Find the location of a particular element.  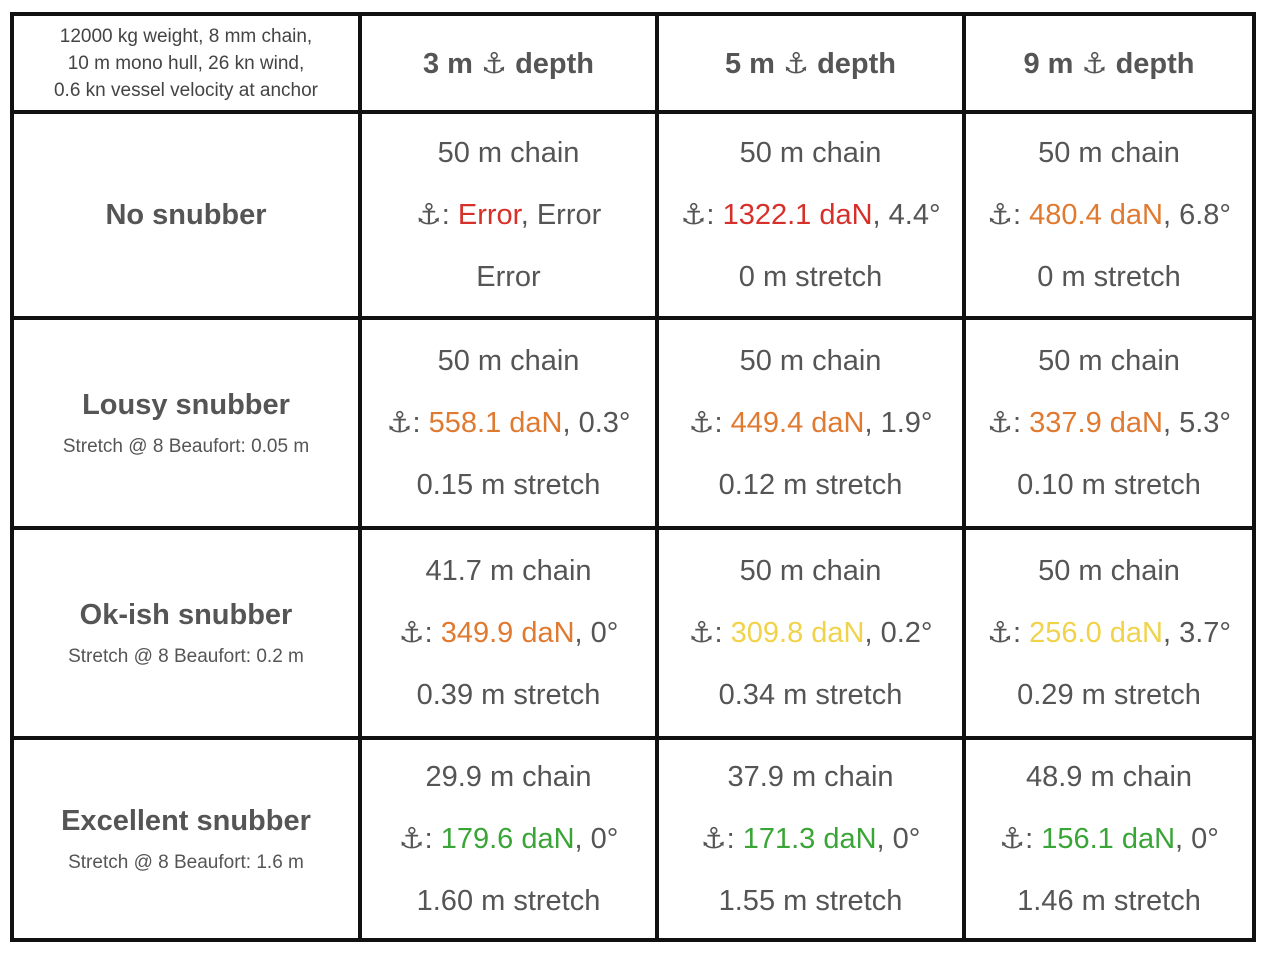

row-subtitle: Stretch @ 8 Beaufort: 0.2 m is located at coordinates (186, 656).